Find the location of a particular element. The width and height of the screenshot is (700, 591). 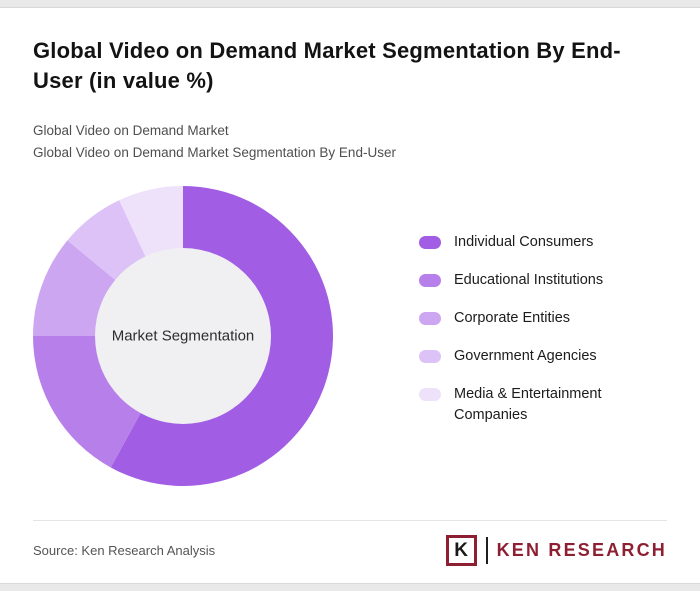

donut-hole is located at coordinates (183, 336).